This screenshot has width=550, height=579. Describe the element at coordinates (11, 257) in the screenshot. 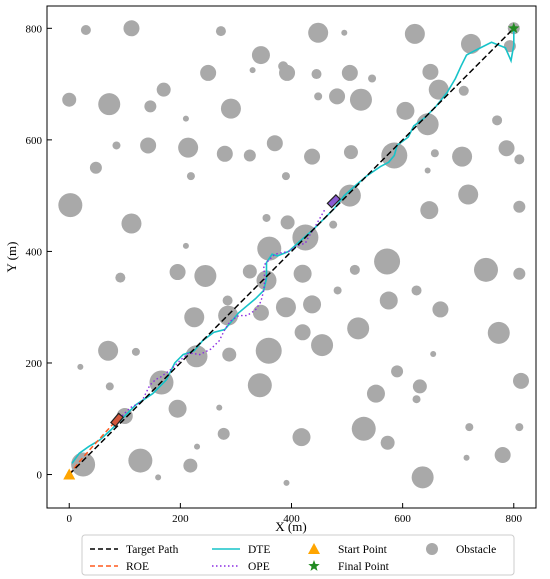

I see `y-axis-label: Y (m)` at that location.